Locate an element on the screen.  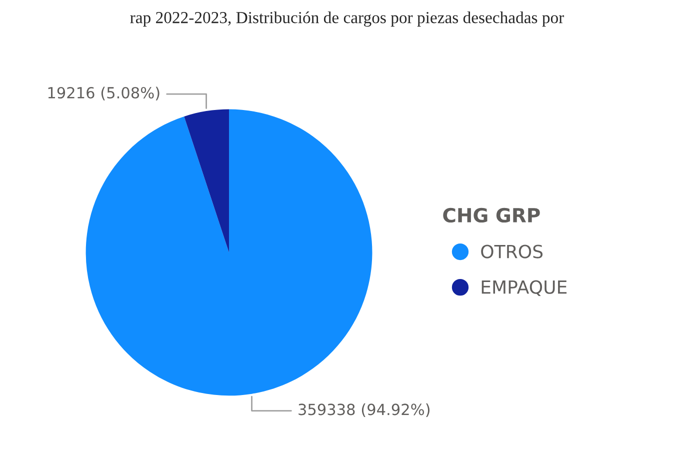
legend-title: CHG GRP is located at coordinates (491, 215).